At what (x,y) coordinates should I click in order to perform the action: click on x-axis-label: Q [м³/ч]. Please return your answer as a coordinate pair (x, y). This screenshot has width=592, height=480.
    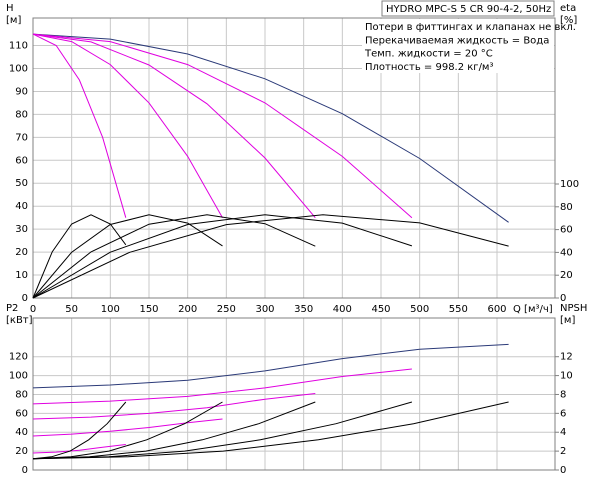
    Looking at the image, I should click on (533, 309).